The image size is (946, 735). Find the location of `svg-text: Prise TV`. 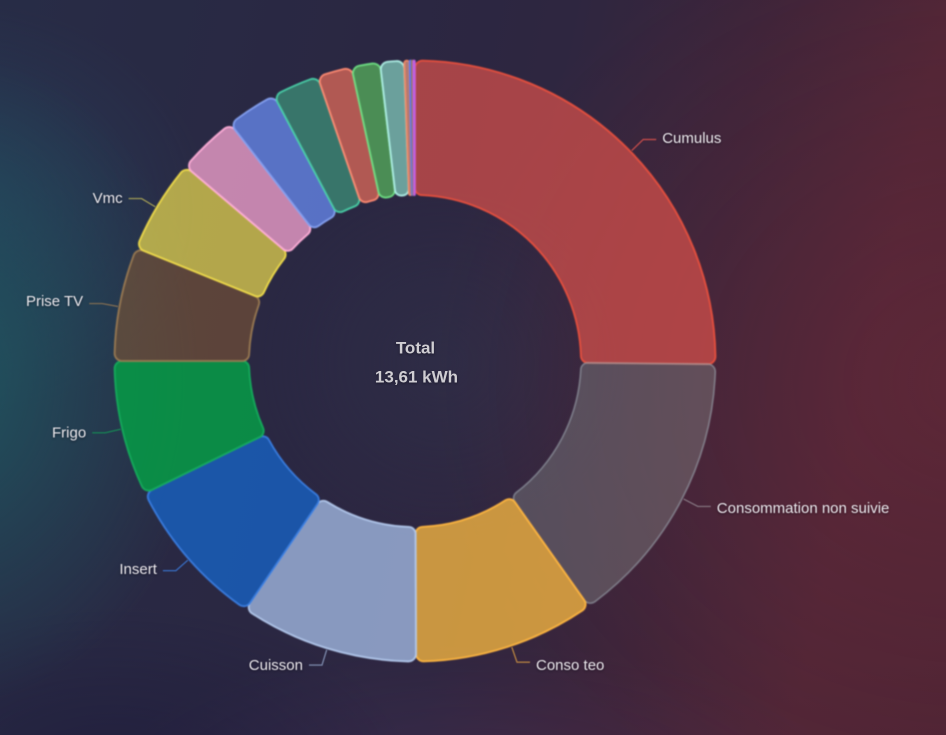

svg-text: Prise TV is located at coordinates (54, 301).